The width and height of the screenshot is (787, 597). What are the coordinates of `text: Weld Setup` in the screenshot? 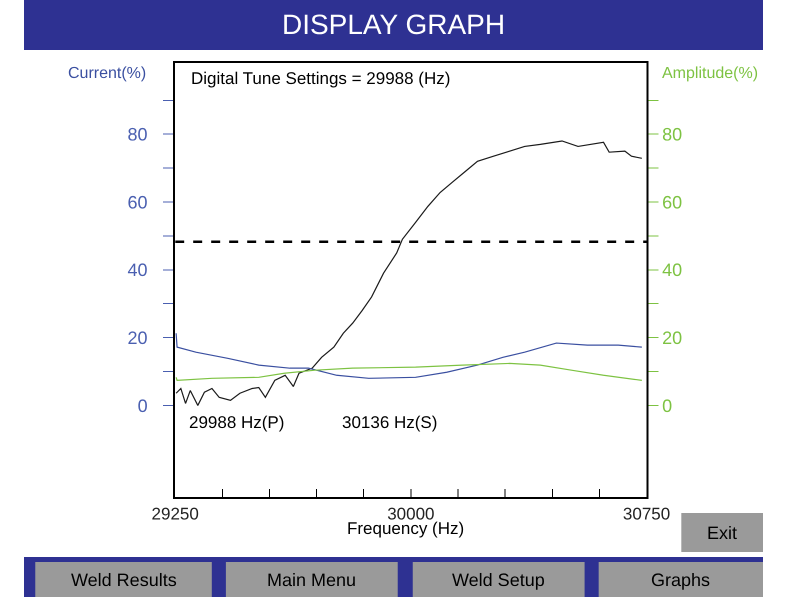 It's located at (498, 580).